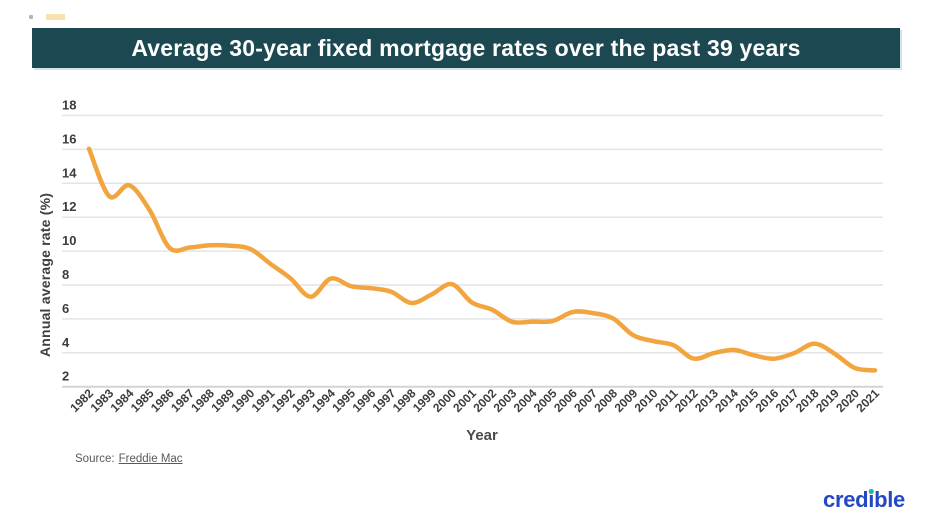 This screenshot has width=932, height=524. What do you see at coordinates (66, 342) in the screenshot?
I see `y-tick-label: 4` at bounding box center [66, 342].